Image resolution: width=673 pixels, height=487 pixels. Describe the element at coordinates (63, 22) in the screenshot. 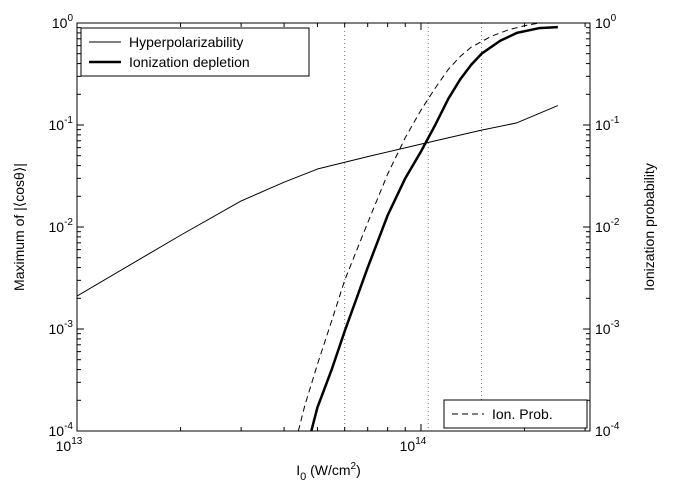

I see `y-tick-label: 10⁰` at that location.